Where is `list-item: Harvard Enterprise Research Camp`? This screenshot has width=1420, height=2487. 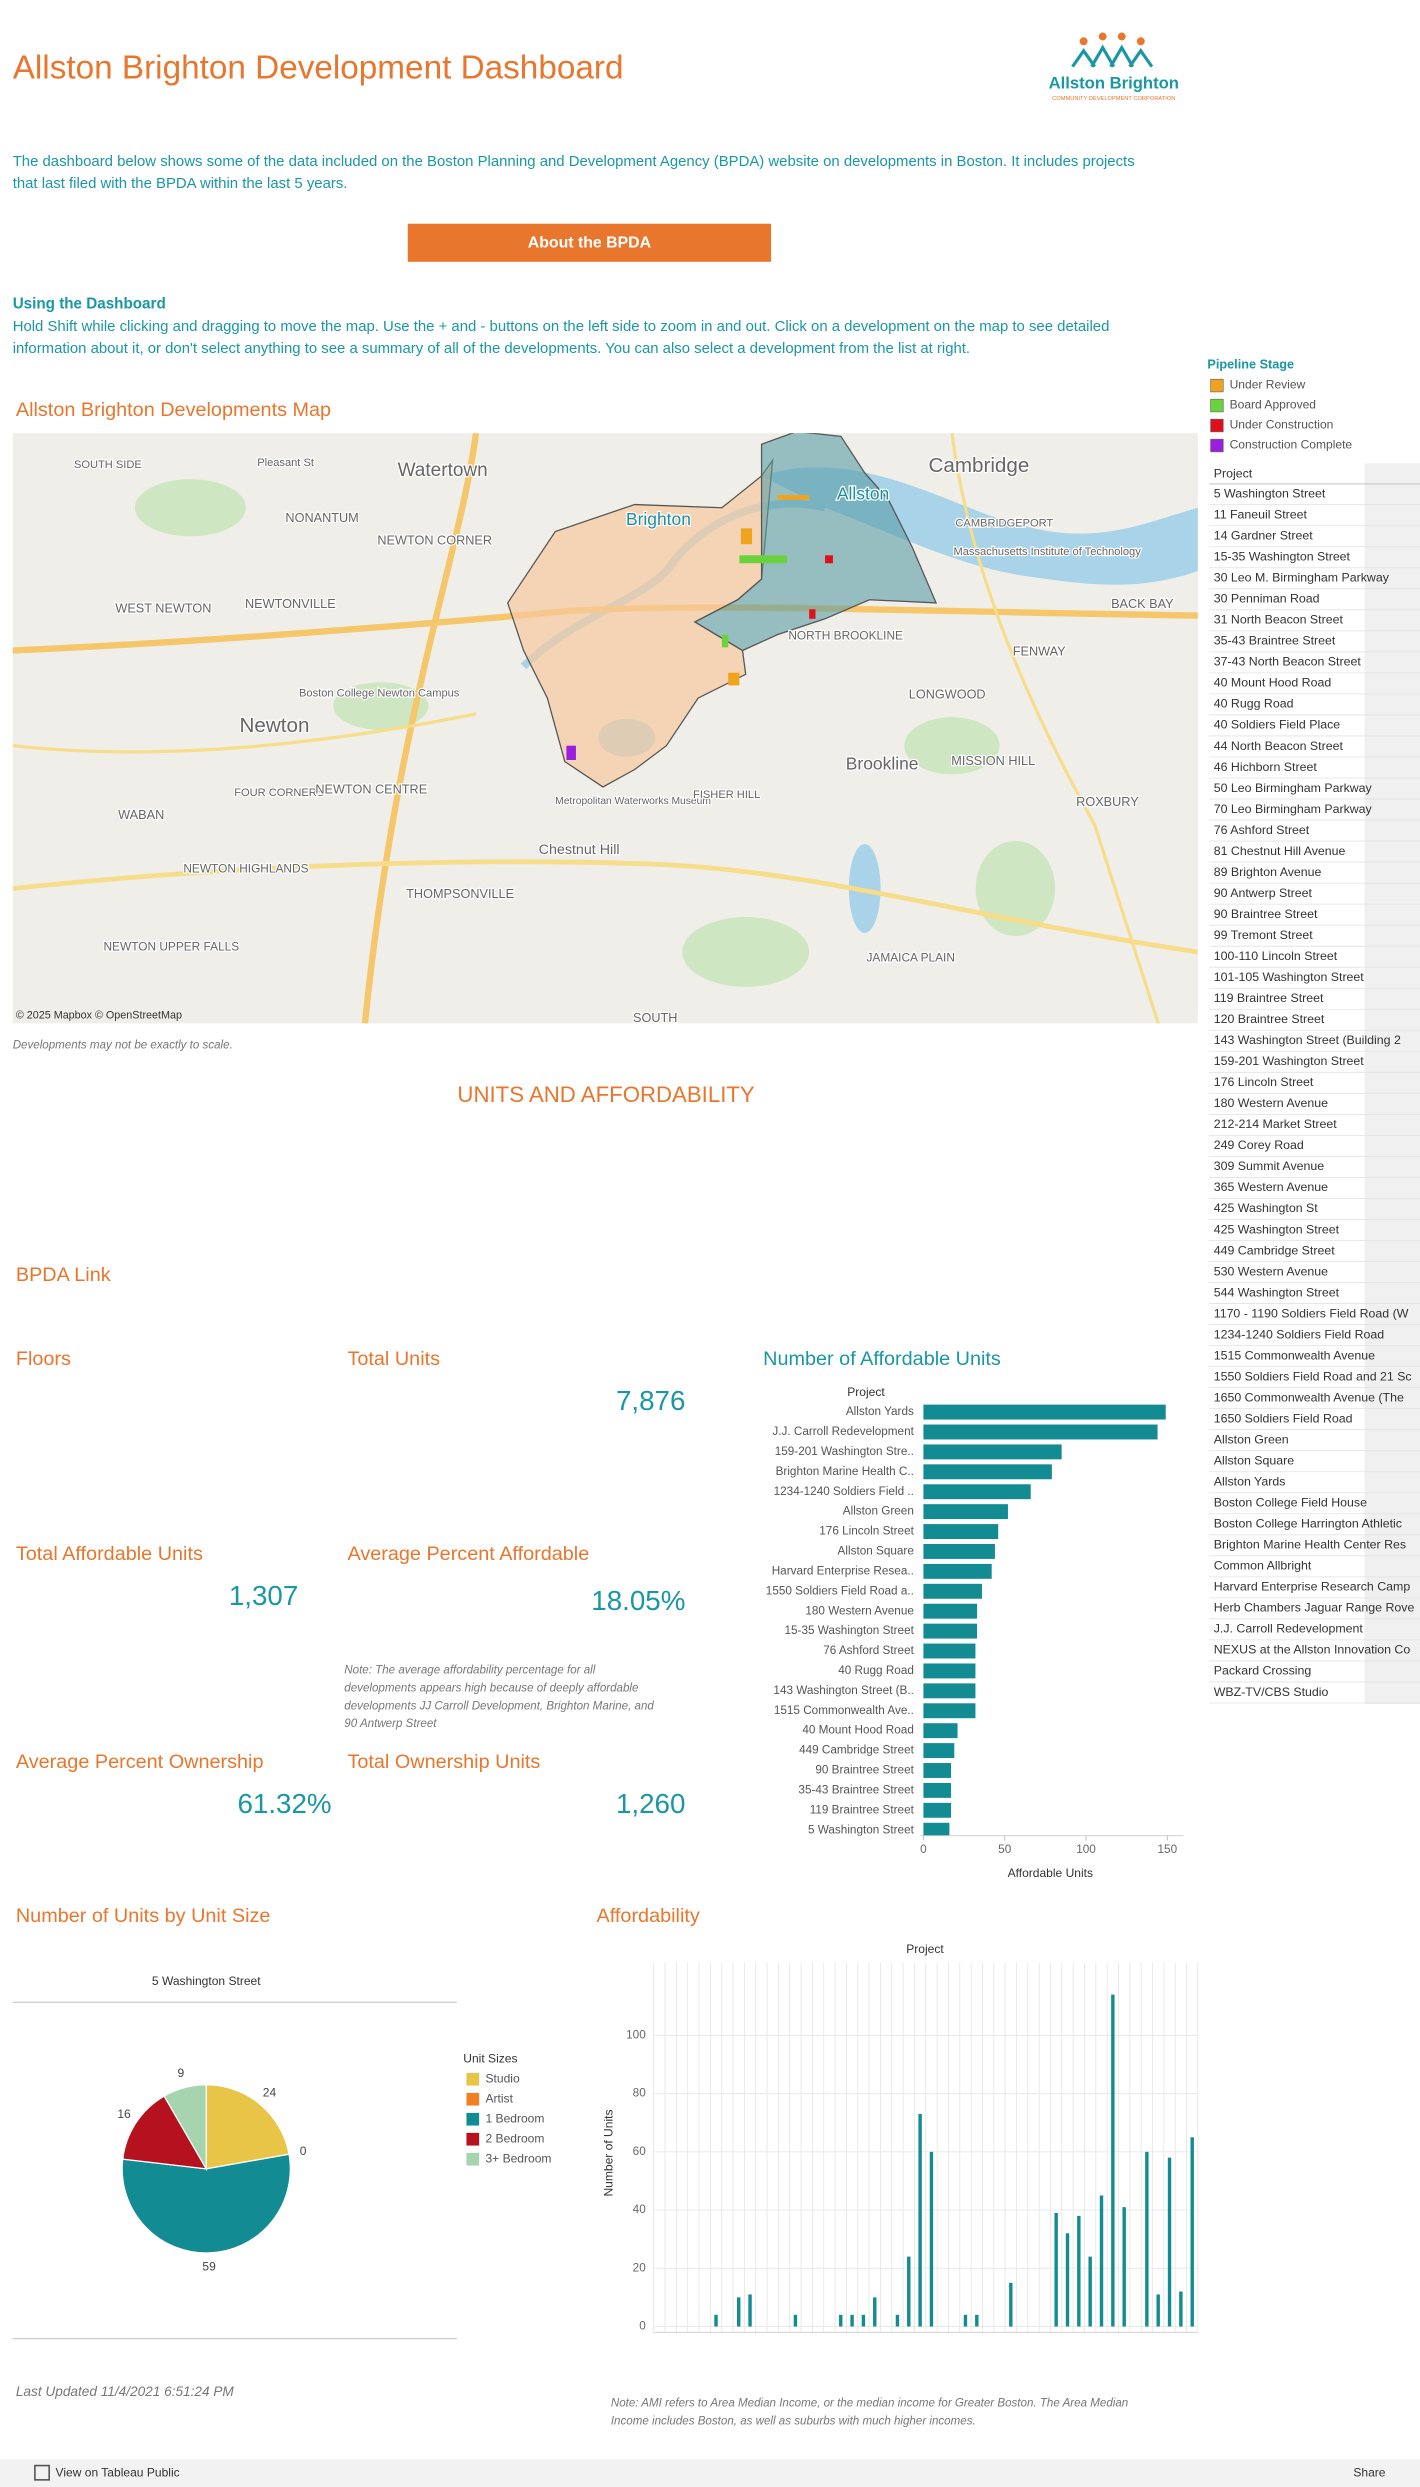 list-item: Harvard Enterprise Research Camp is located at coordinates (1312, 1587).